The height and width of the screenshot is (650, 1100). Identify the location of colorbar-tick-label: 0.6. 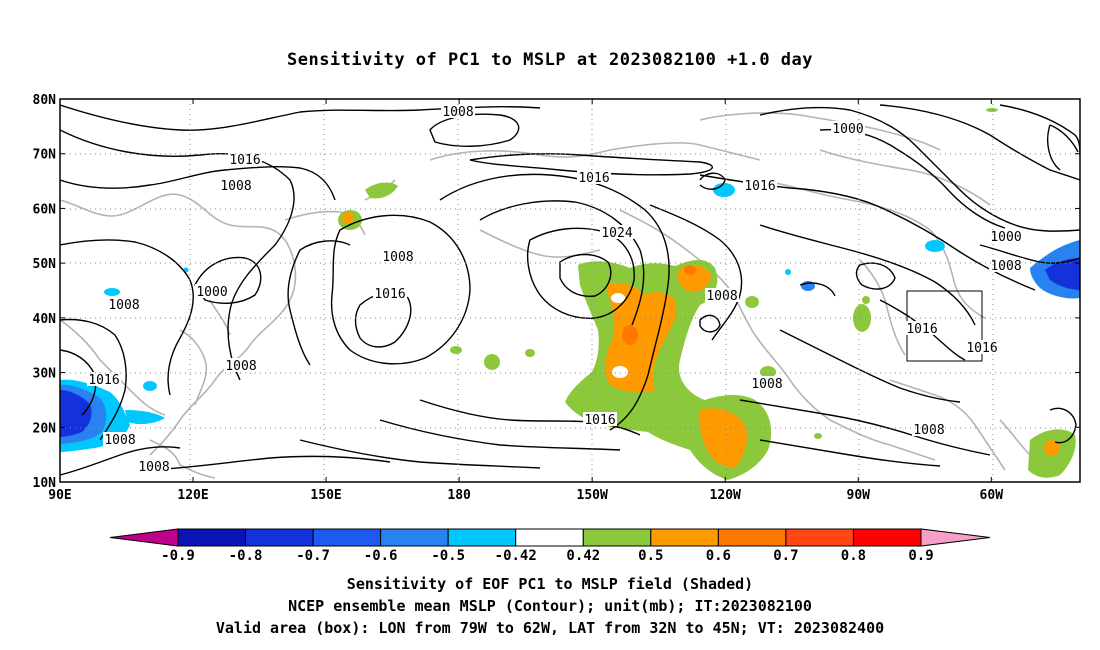
(718, 556).